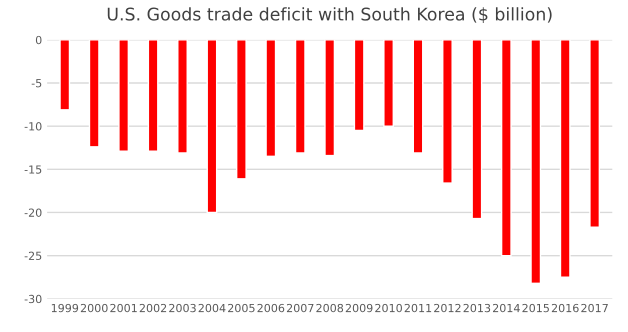  What do you see at coordinates (330, 15) in the screenshot?
I see `chart-title: U.S. Goods trade deficit with South Korea ($ billion)` at bounding box center [330, 15].